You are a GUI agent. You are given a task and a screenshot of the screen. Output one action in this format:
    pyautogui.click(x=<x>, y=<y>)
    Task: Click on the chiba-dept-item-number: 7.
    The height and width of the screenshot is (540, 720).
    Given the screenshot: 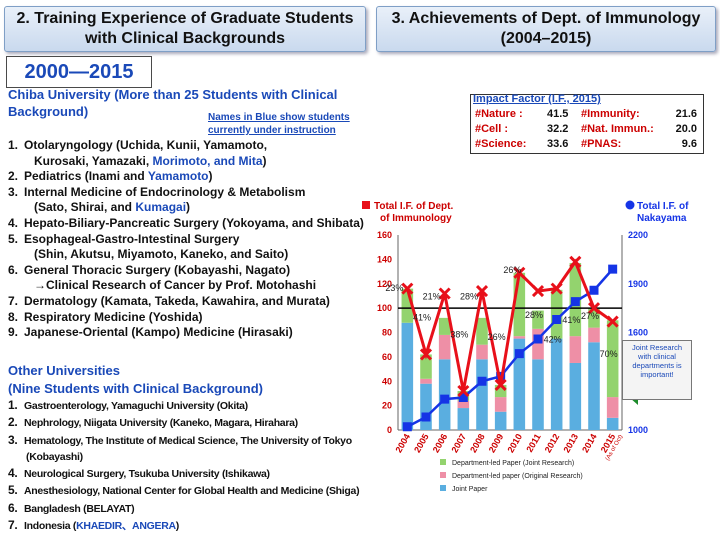 What is the action you would take?
    pyautogui.click(x=13, y=300)
    